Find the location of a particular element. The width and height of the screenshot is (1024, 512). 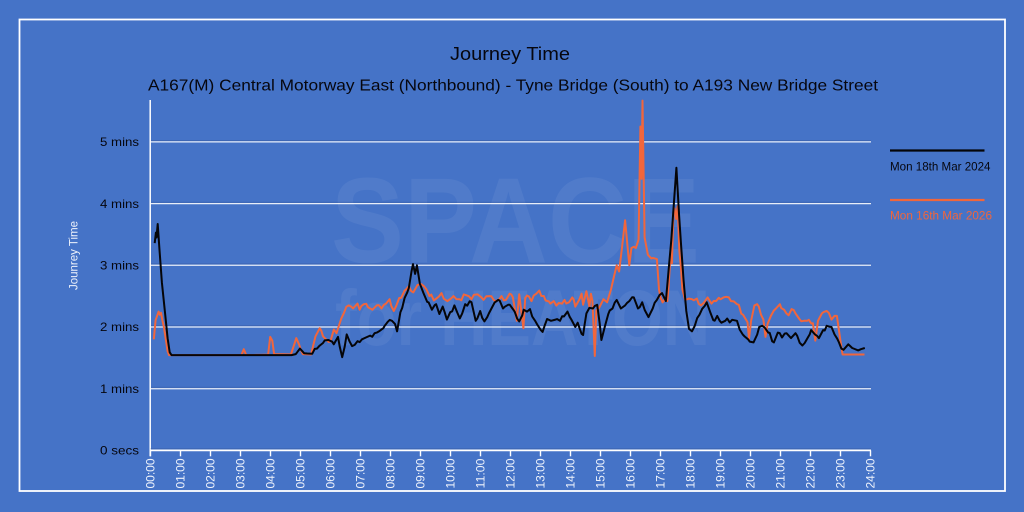

svg-text: 13:00 is located at coordinates (542, 474).